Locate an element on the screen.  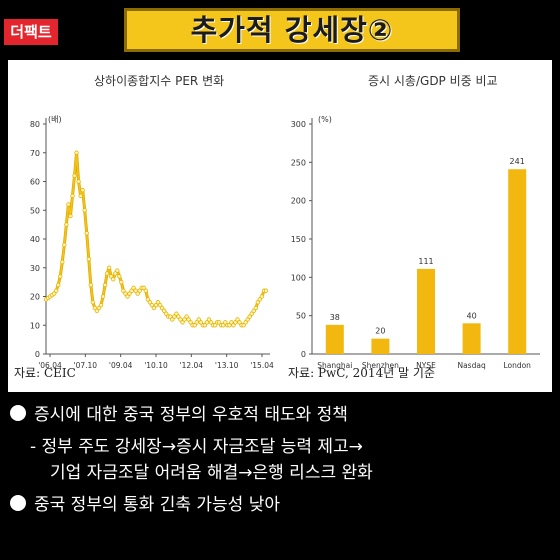
bar-value-label: 20 is located at coordinates (380, 331).